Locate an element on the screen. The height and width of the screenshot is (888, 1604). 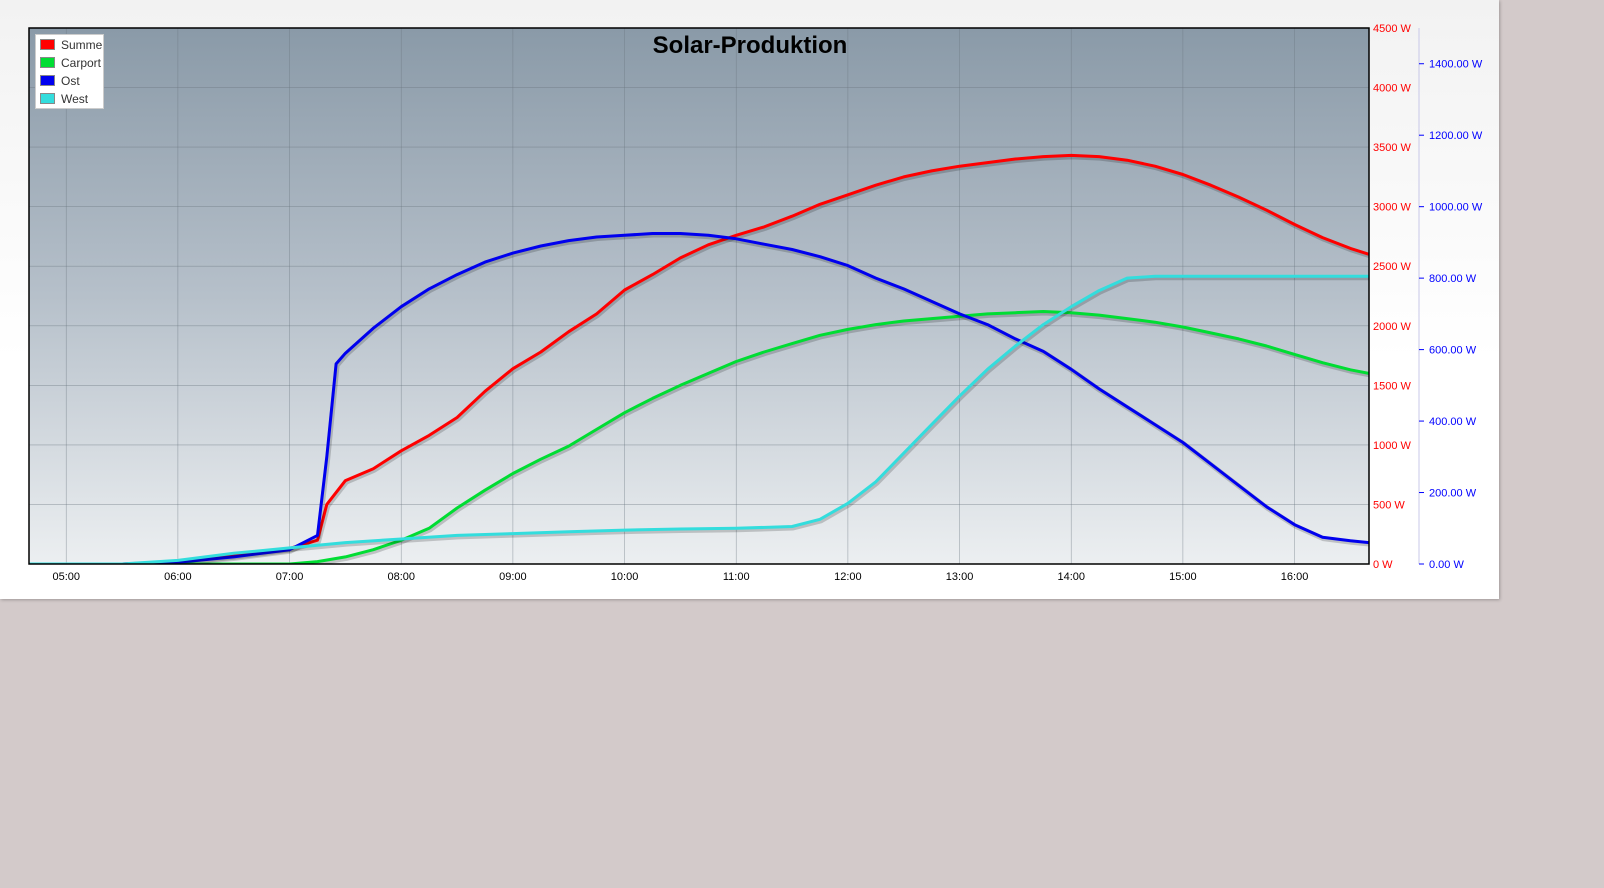
chart-title: Solar-Produktion is located at coordinates (750, 45).